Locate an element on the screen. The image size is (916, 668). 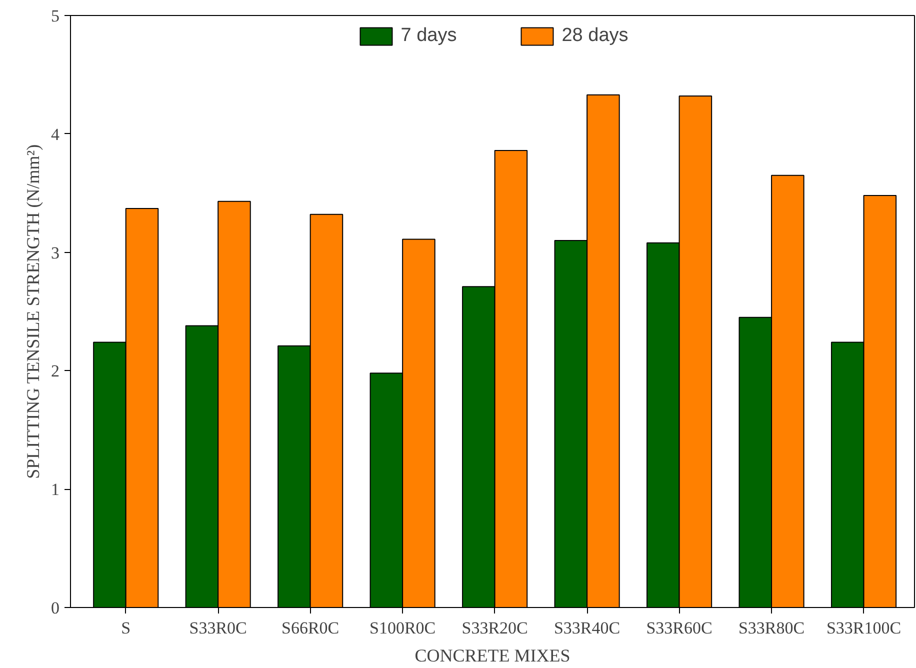
legend-label: 7 days is located at coordinates (428, 36).